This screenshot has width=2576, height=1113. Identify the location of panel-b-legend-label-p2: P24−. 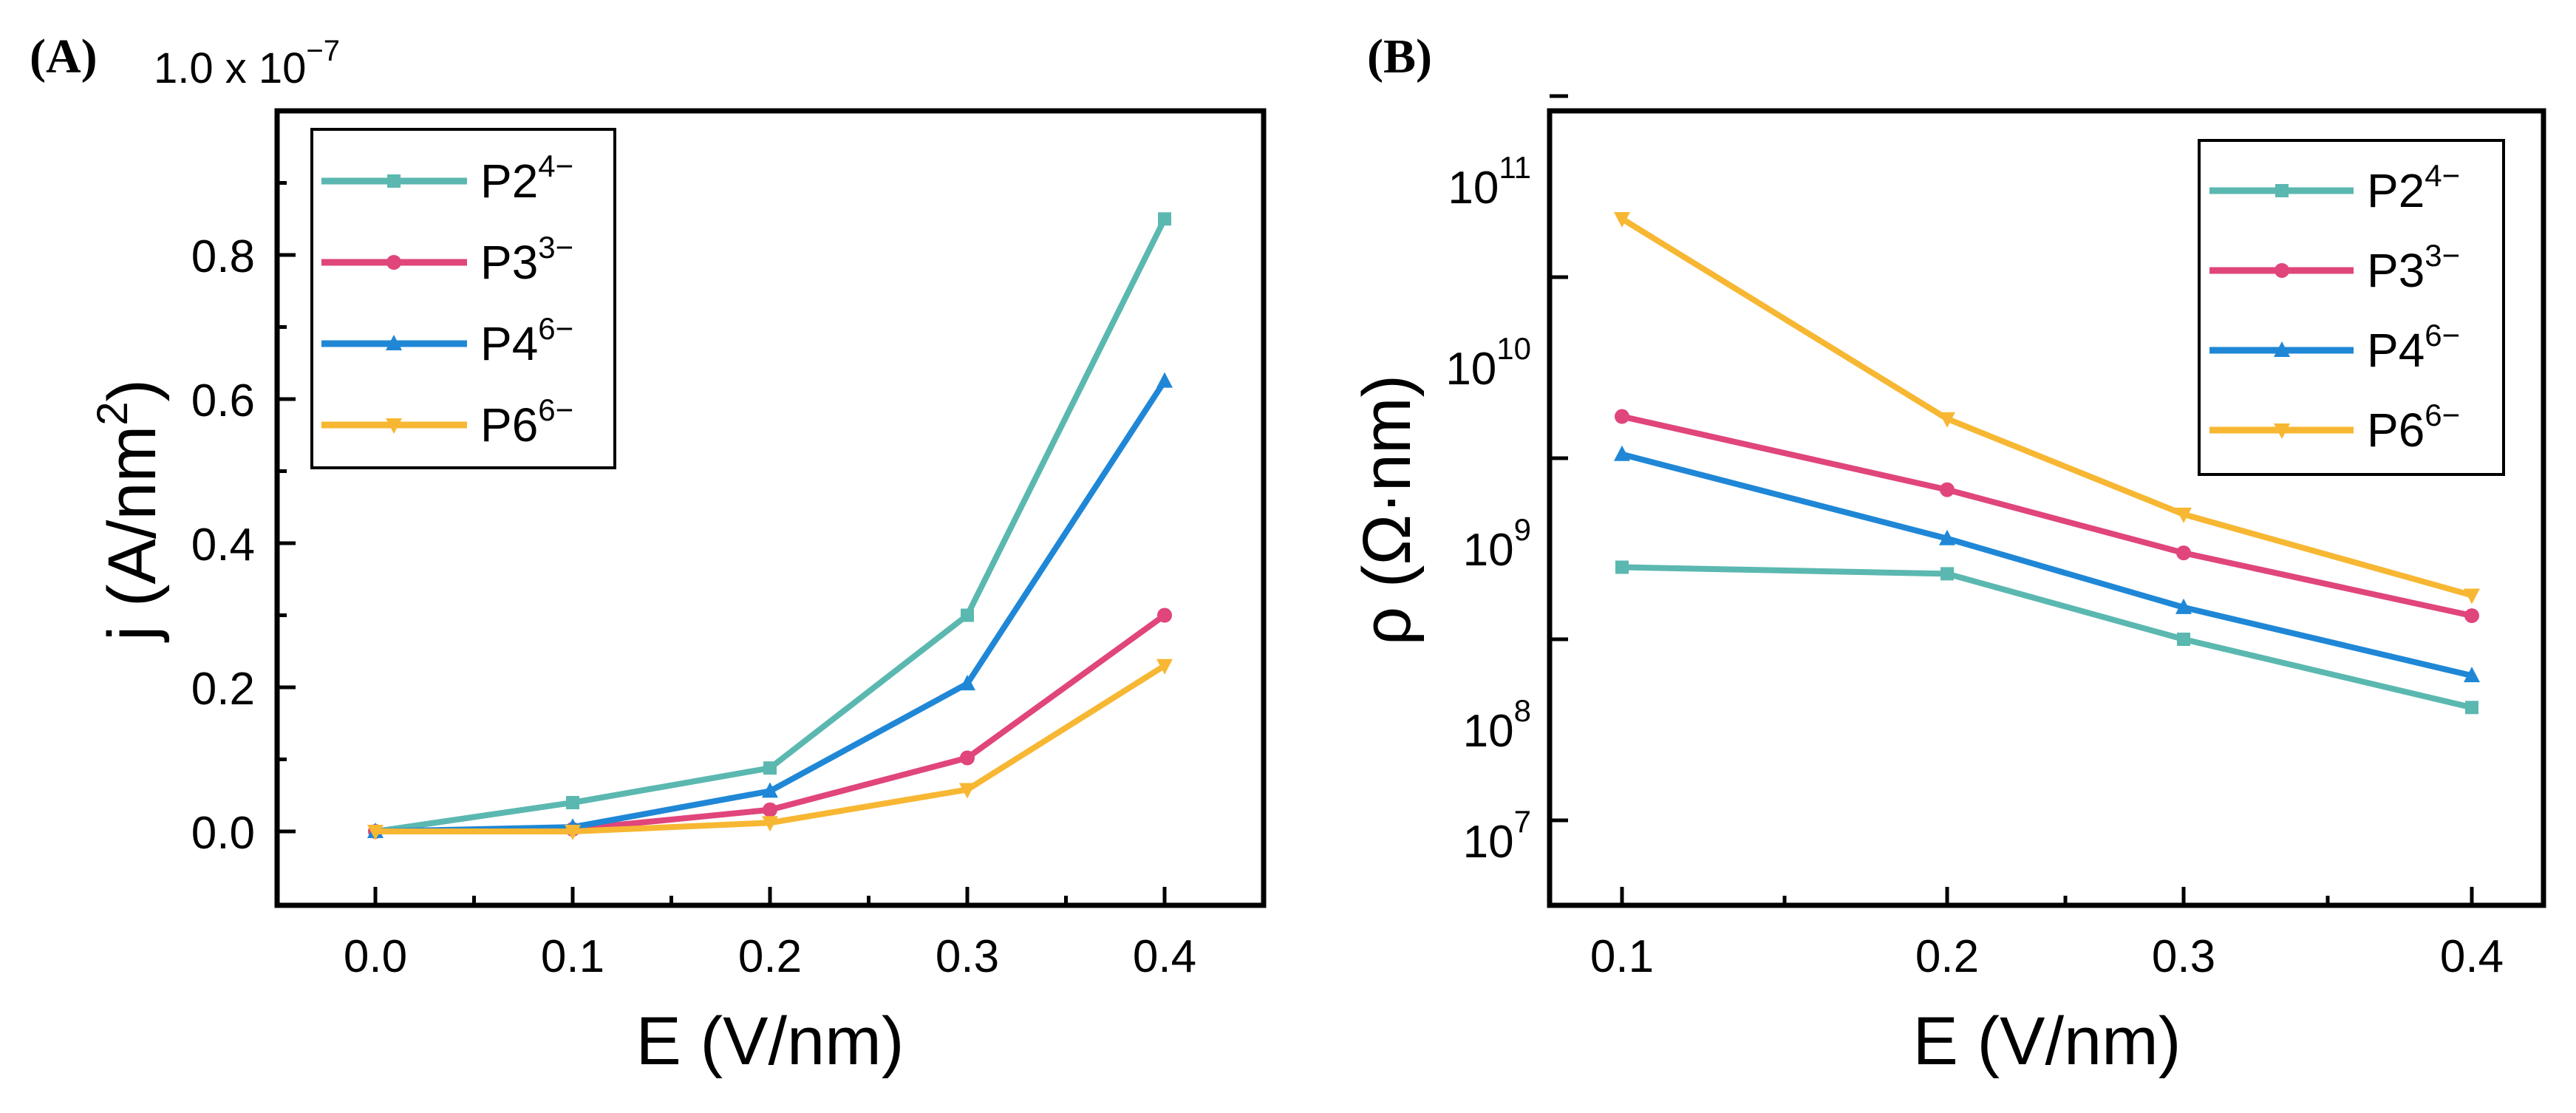
(2413, 187).